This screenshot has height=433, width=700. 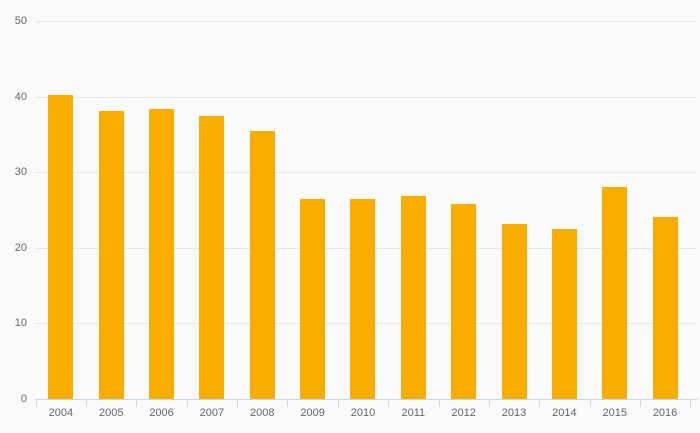 What do you see at coordinates (20, 96) in the screenshot?
I see `y-axis-label: 40` at bounding box center [20, 96].